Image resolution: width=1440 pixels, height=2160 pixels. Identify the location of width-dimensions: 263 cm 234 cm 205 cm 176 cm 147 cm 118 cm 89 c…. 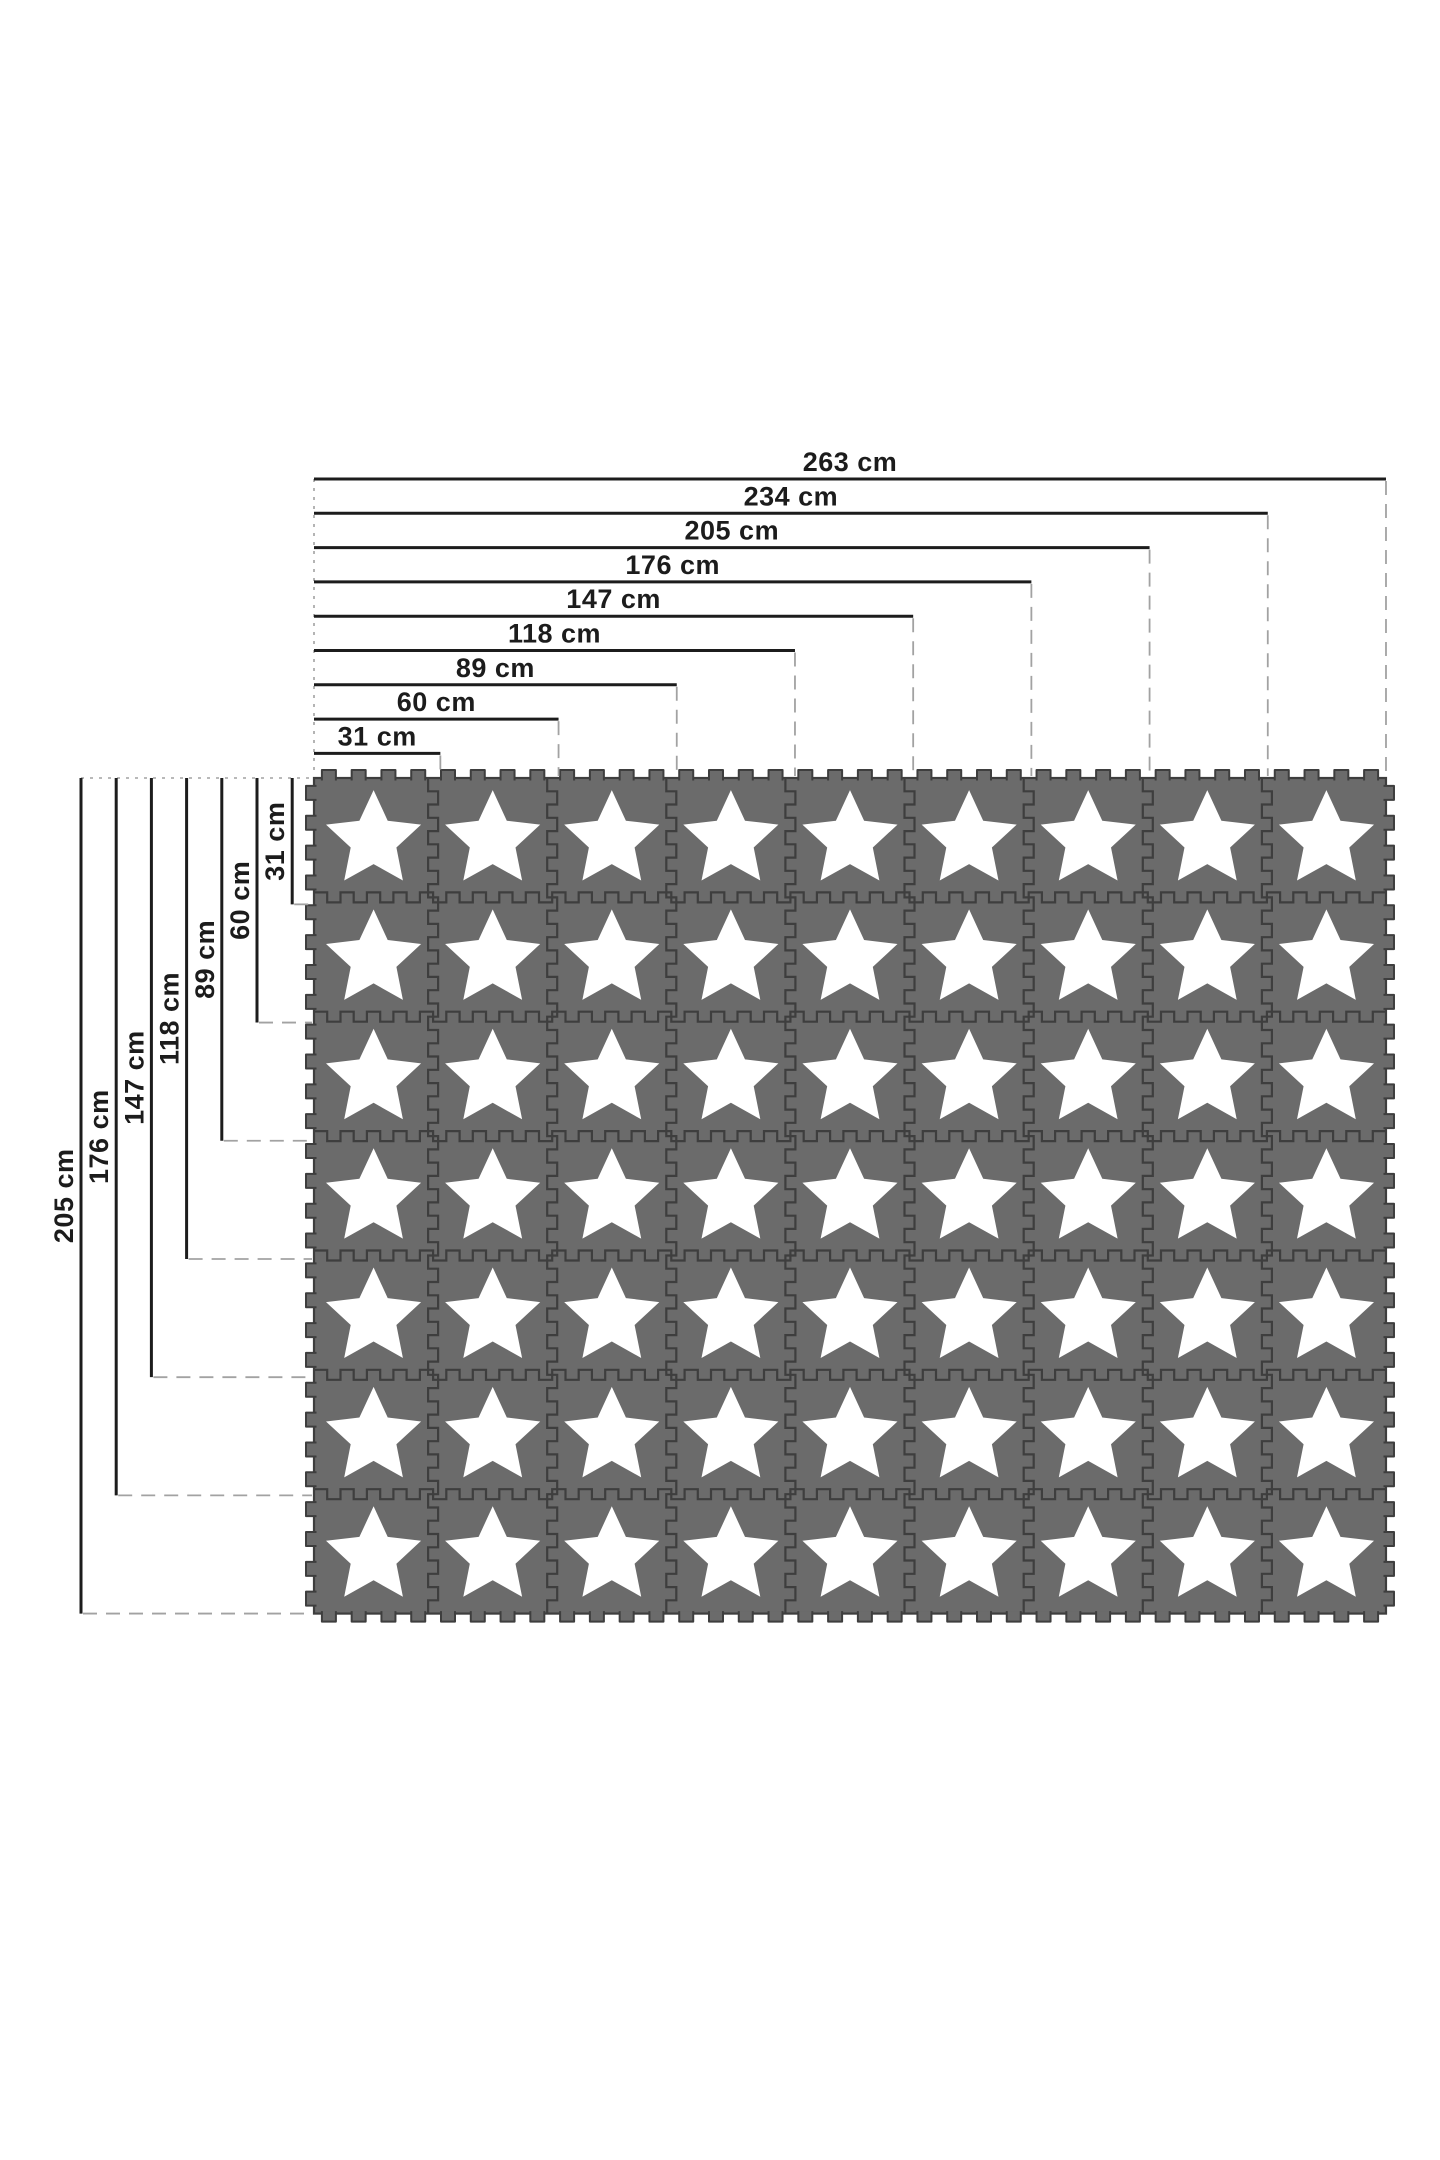
(850, 601).